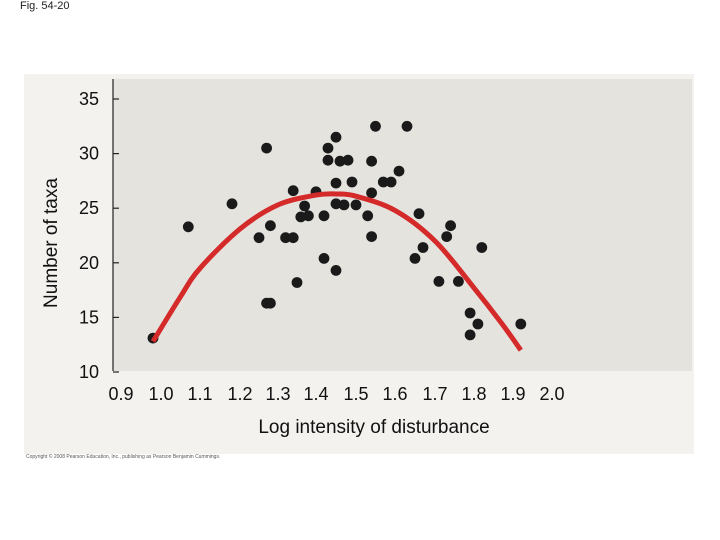 The width and height of the screenshot is (720, 540). What do you see at coordinates (315, 394) in the screenshot?
I see `x-tick-label: 1.4` at bounding box center [315, 394].